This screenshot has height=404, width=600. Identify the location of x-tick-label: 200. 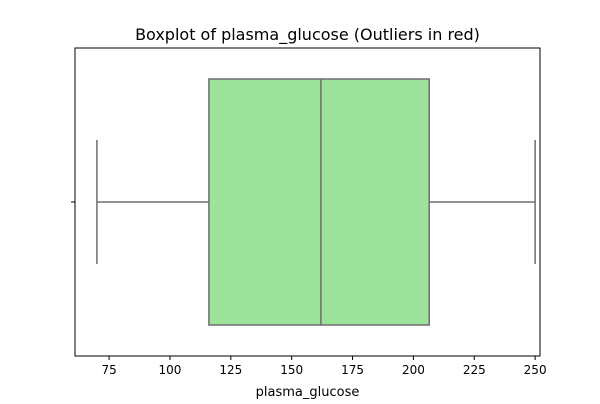
(413, 370).